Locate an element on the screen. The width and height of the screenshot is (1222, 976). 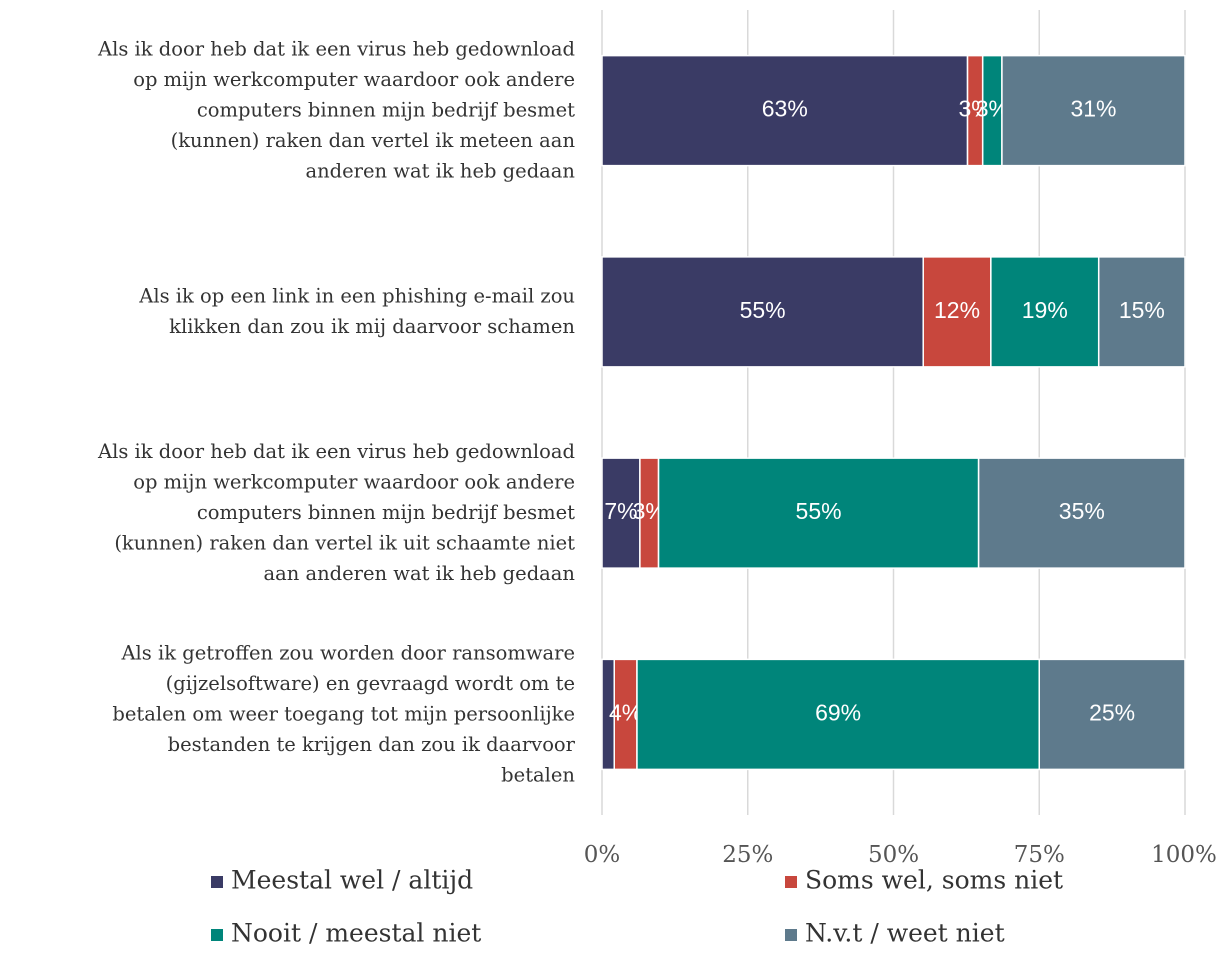
data-label: 69% is located at coordinates (838, 712).